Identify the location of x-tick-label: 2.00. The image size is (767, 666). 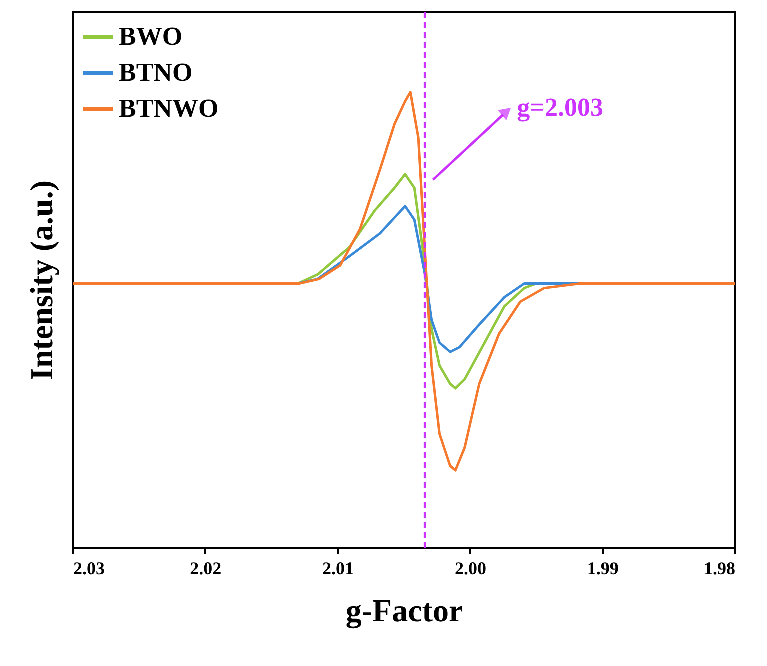
(470, 568).